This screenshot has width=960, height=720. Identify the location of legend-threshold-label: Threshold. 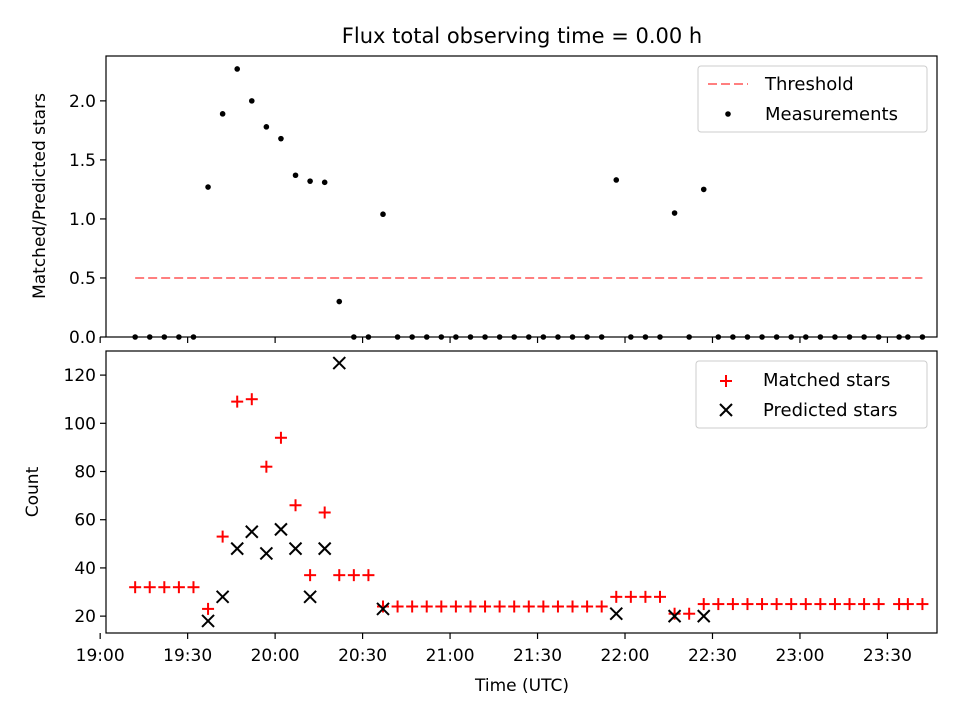
(809, 84).